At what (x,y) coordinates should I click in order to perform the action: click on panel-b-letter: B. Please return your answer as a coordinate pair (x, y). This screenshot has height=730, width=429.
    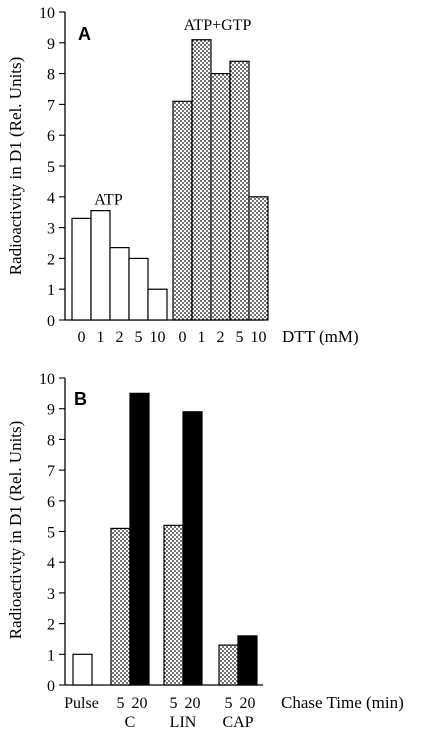
    Looking at the image, I should click on (80, 399).